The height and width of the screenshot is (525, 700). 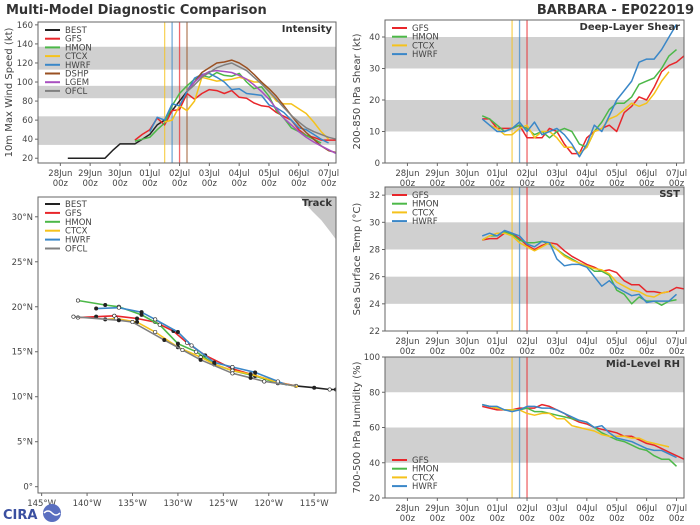 What do you see at coordinates (120, 174) in the screenshot?
I see `intensity-x-tick-label: 30Jun` at bounding box center [120, 174].